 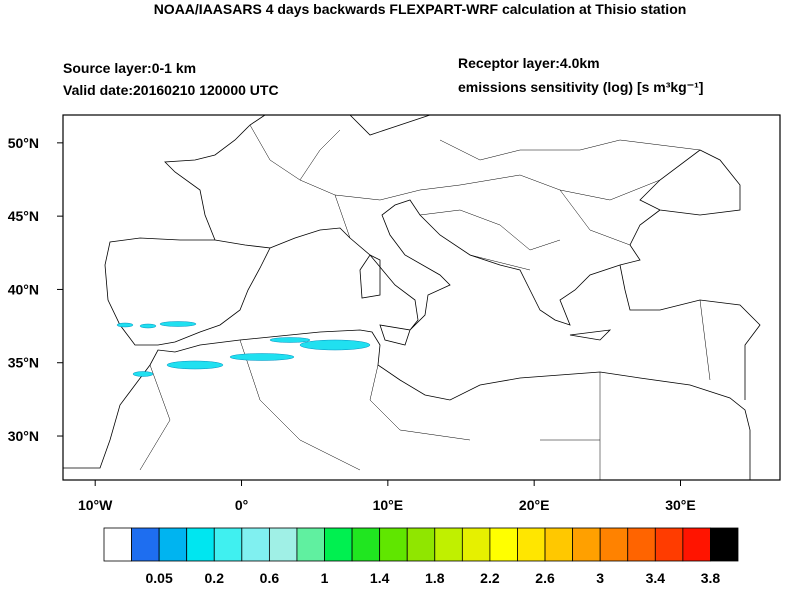 I want to click on y-tick-label: 40°N, so click(x=23, y=289).